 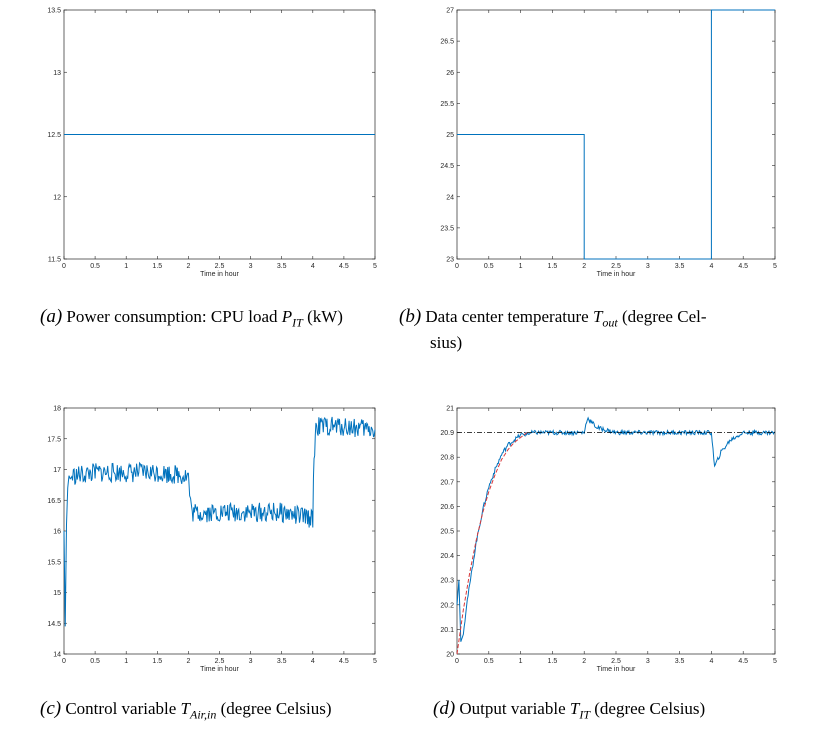 I want to click on caption-b-sub: out, so click(x=610, y=322).